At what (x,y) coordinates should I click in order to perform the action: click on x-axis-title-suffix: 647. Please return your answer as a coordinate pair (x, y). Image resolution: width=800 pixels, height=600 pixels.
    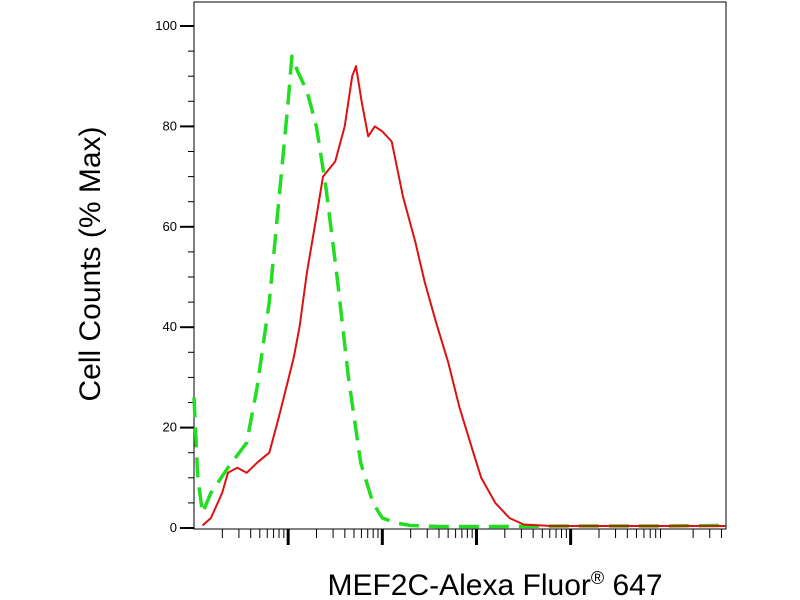
    Looking at the image, I should click on (633, 584).